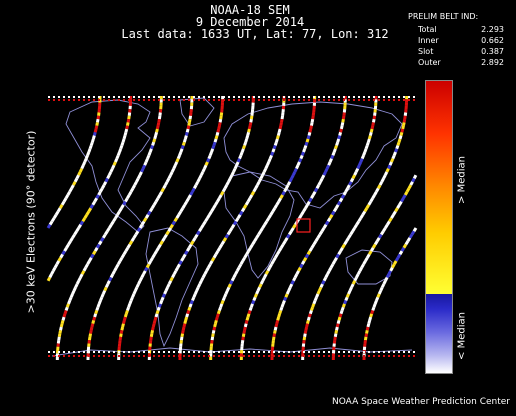  Describe the element at coordinates (492, 51) in the screenshot. I see `belt-value-slot: 0.387` at that location.